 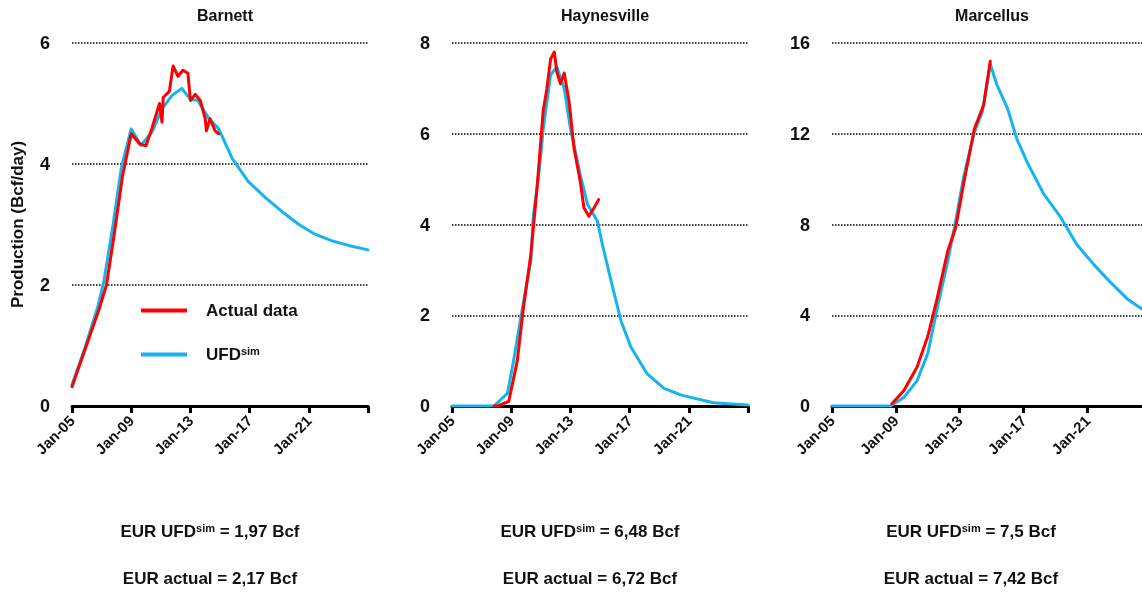 What do you see at coordinates (605, 15) in the screenshot?
I see `chart-title: Haynesville` at bounding box center [605, 15].